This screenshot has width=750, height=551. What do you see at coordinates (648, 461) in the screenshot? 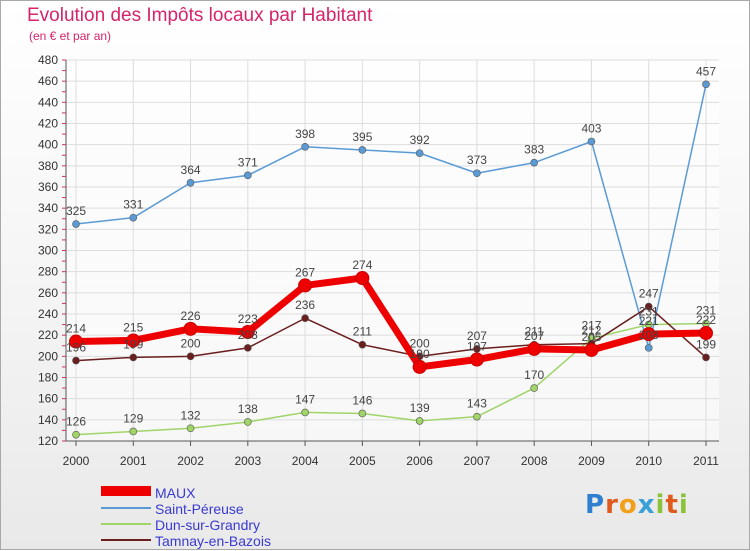
I see `x-tick-label: 2010` at bounding box center [648, 461].